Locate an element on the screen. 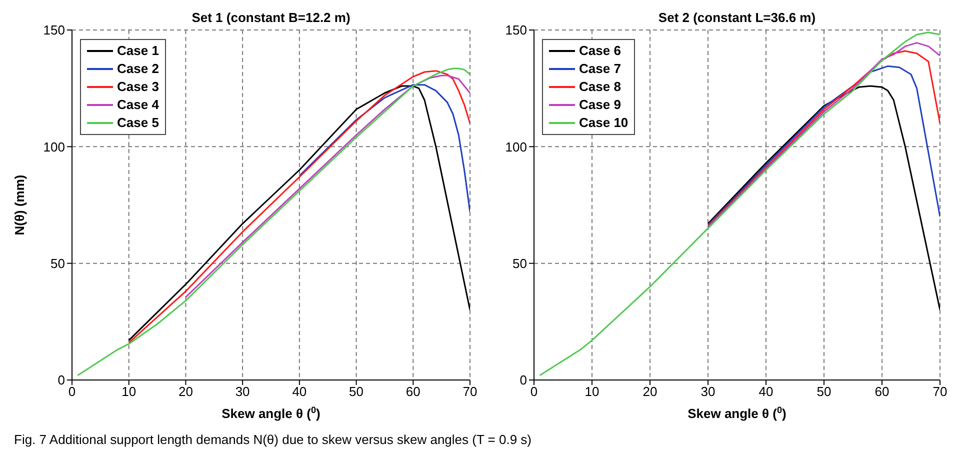 The image size is (956, 474). caption: Fig. 7 Additional support length demands N(θ) due to skew versus skew angles (T = 0.9 s) is located at coordinates (273, 439).